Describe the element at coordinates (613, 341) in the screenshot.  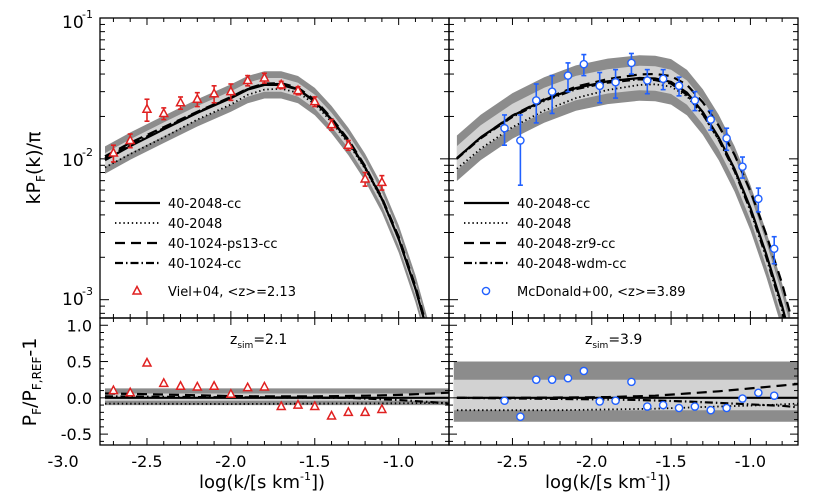
I see `svg-text: zsim=3.9` at that location.